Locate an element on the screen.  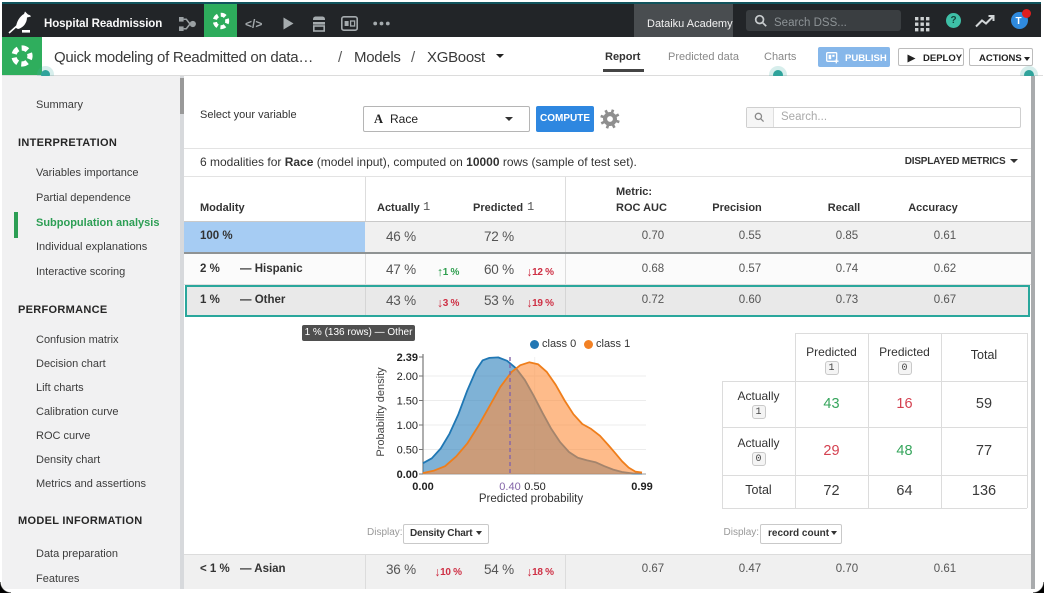
svg-text: 2.00 is located at coordinates (407, 377).